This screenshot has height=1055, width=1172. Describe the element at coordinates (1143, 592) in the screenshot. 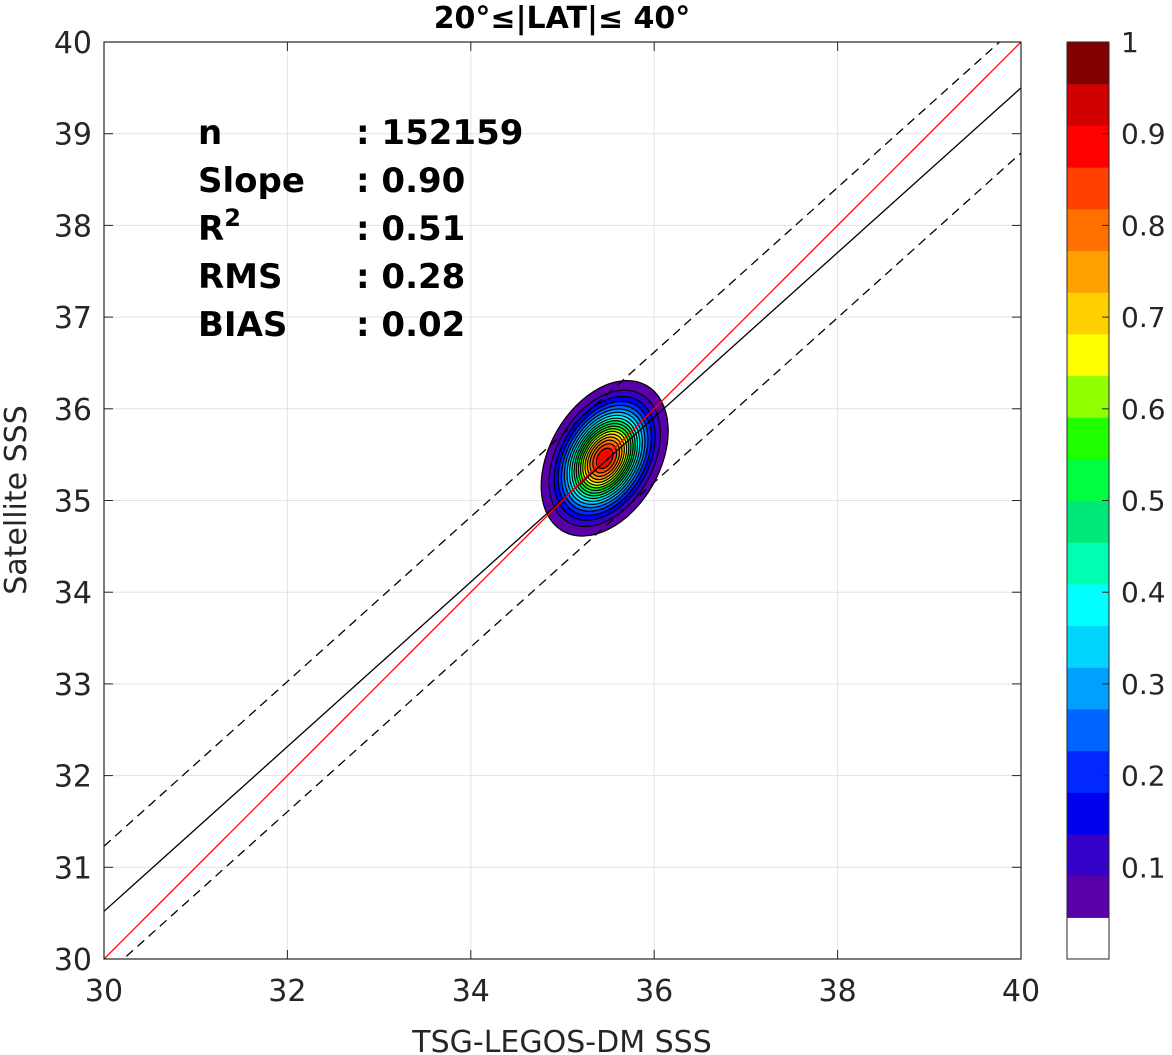

I see `colorbar-tick-label: 0.4` at that location.